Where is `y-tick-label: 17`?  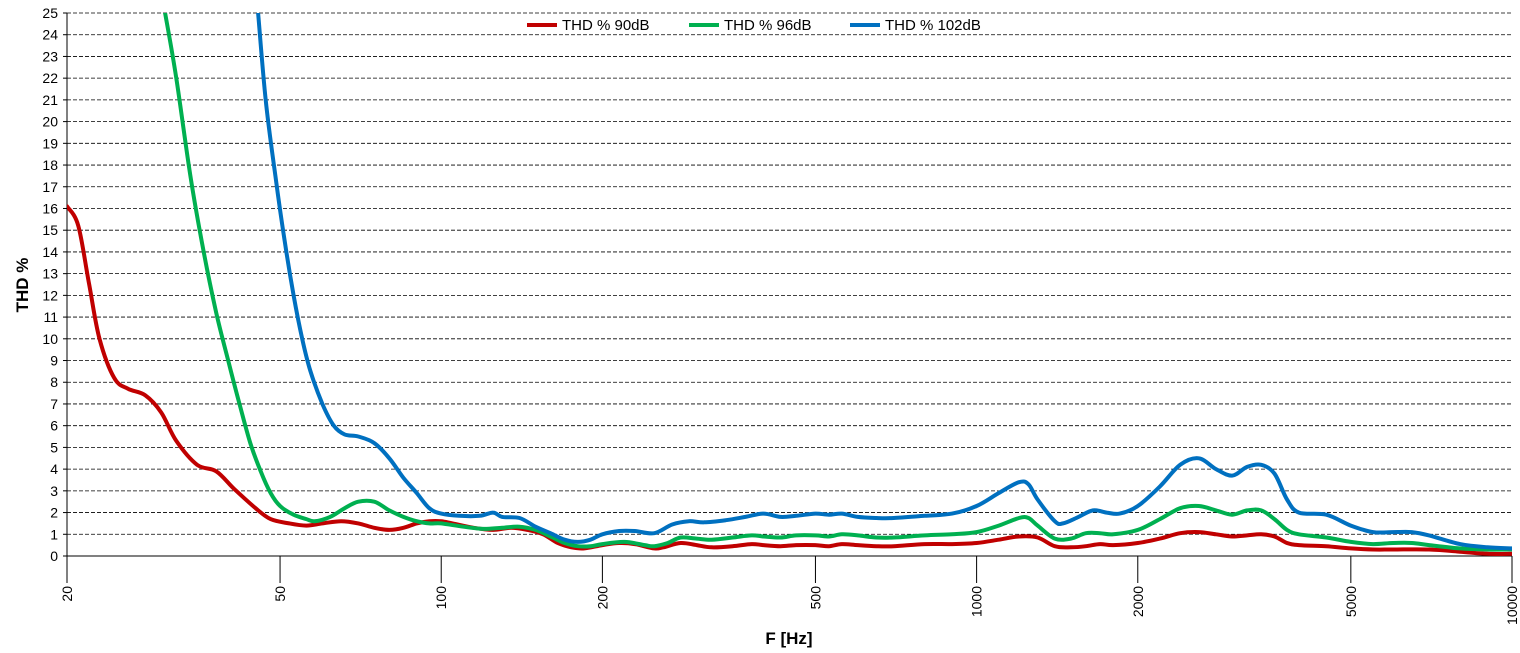
y-tick-label: 17 is located at coordinates (50, 187).